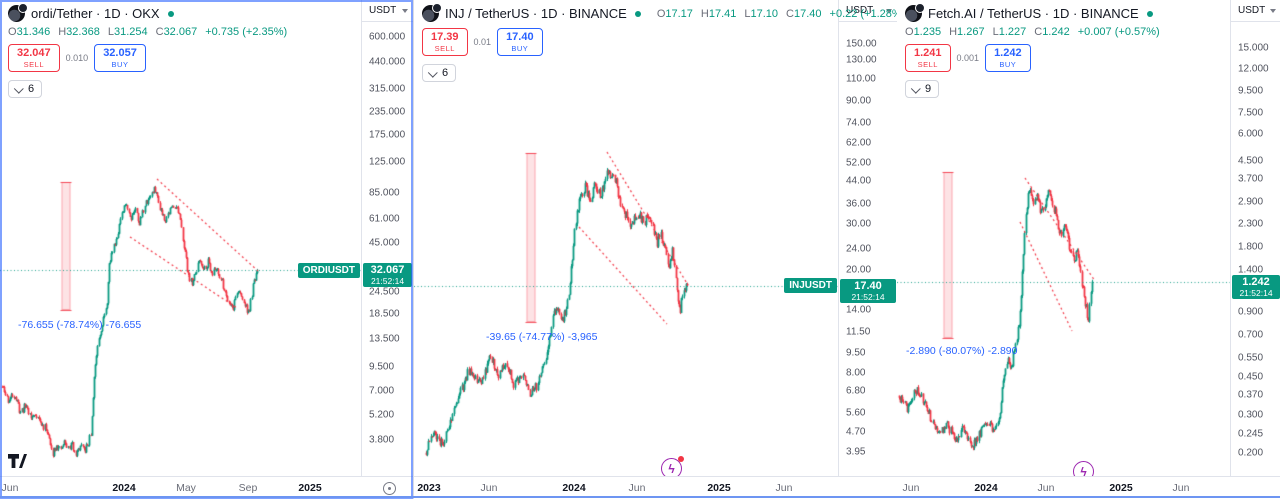 Image resolution: width=1280 pixels, height=499 pixels. What do you see at coordinates (387, 62) in the screenshot?
I see `price-tick-label: 440.000` at bounding box center [387, 62].